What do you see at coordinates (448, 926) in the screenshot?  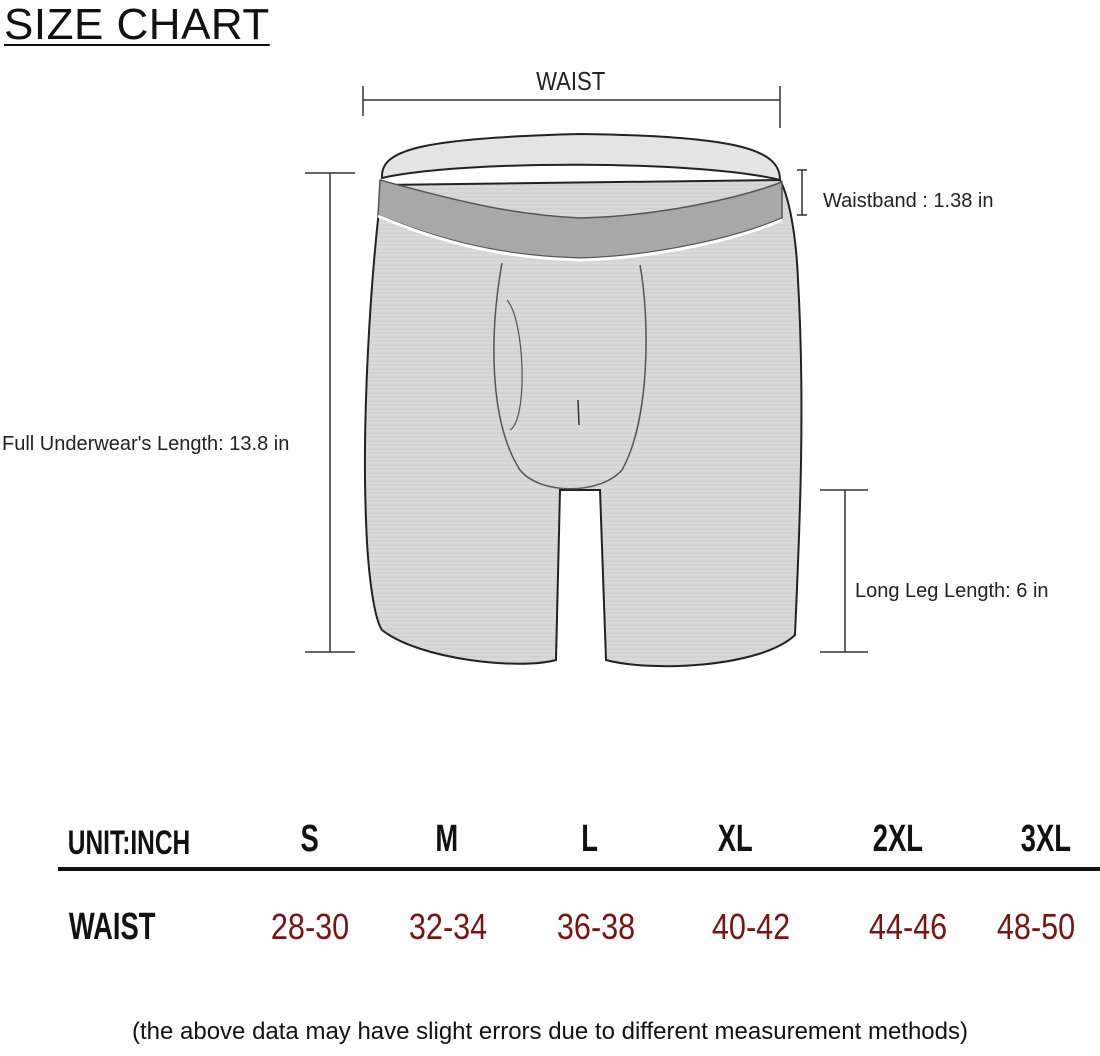 I see `waist-value-m: 32-34` at bounding box center [448, 926].